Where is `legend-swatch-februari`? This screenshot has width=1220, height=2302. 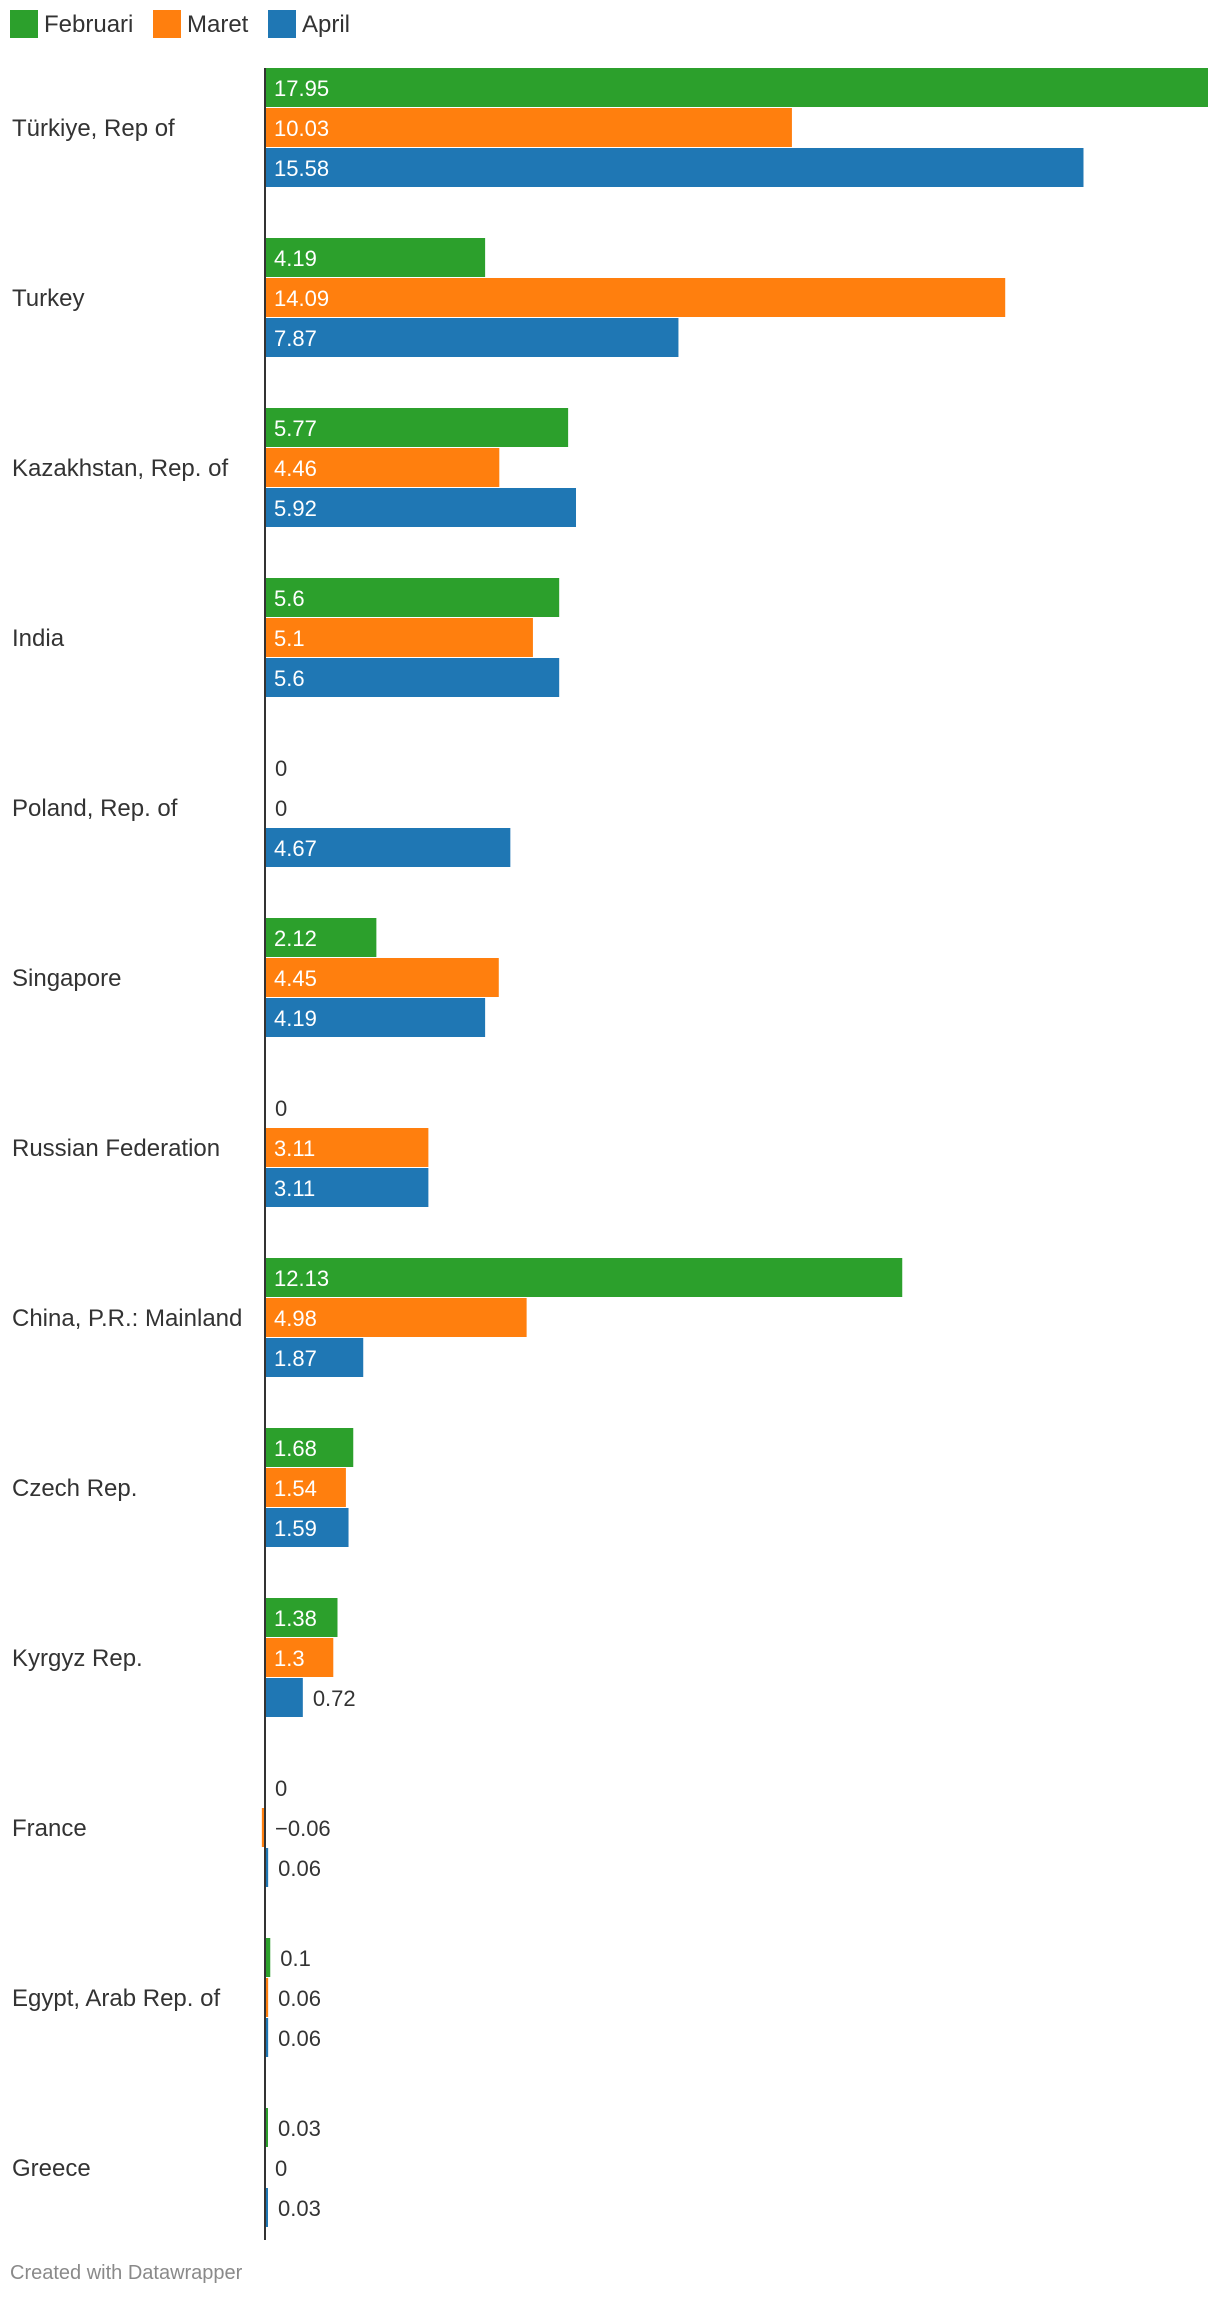 legend-swatch-februari is located at coordinates (24, 24).